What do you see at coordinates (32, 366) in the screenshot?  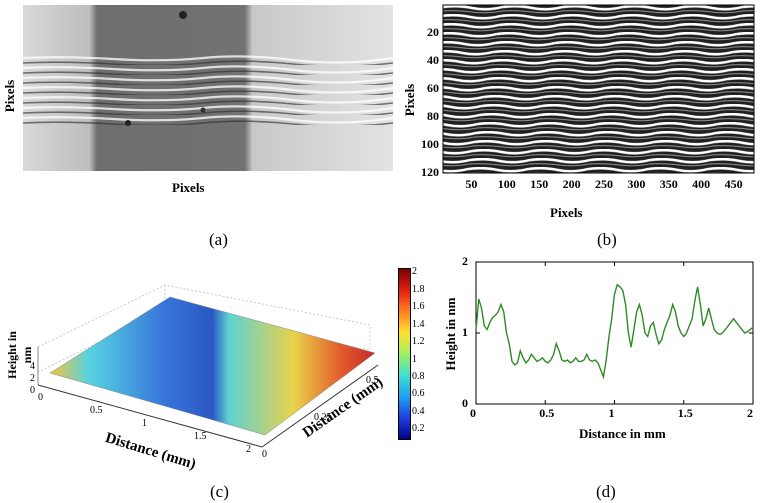 I see `panel-c-ztick: 4` at bounding box center [32, 366].